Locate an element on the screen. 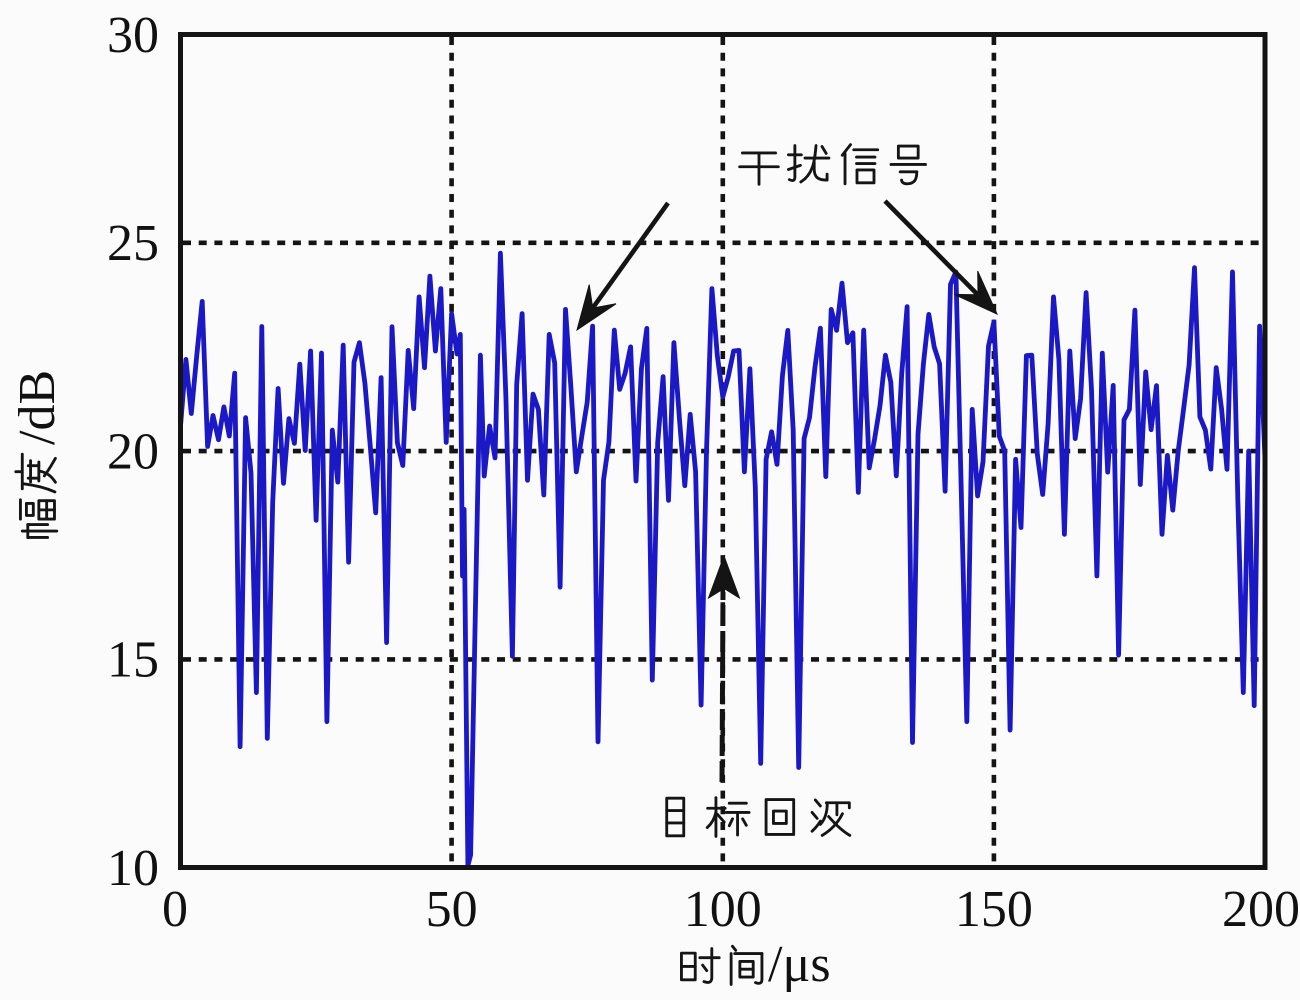  svg-text: 0 is located at coordinates (175, 909).